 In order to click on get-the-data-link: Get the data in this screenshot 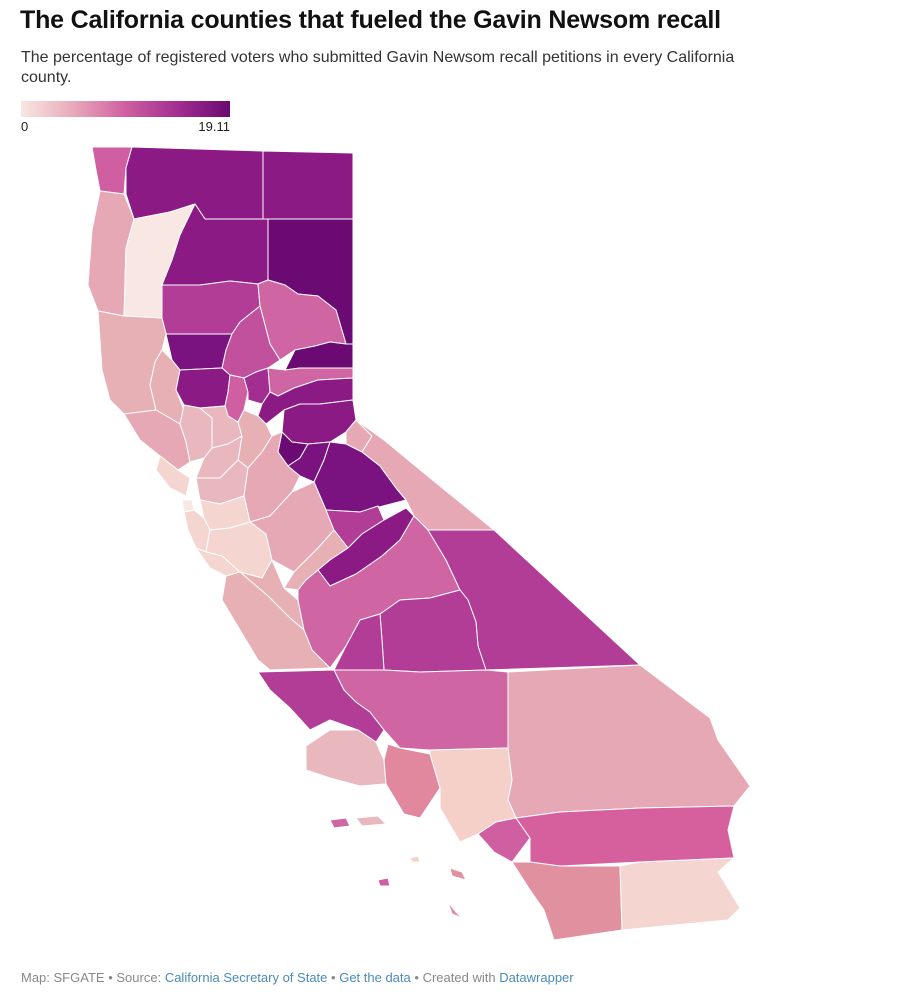, I will do `click(375, 977)`.